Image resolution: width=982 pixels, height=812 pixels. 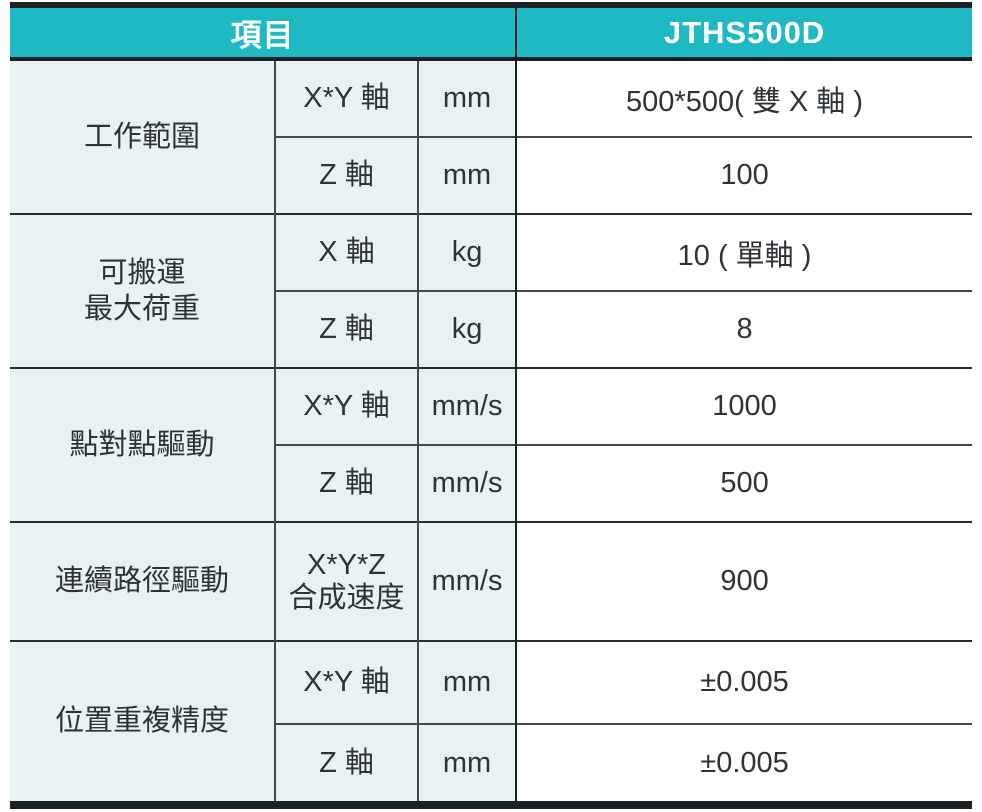 I want to click on header-row: 項目 JTHS500D, so click(x=491, y=34).